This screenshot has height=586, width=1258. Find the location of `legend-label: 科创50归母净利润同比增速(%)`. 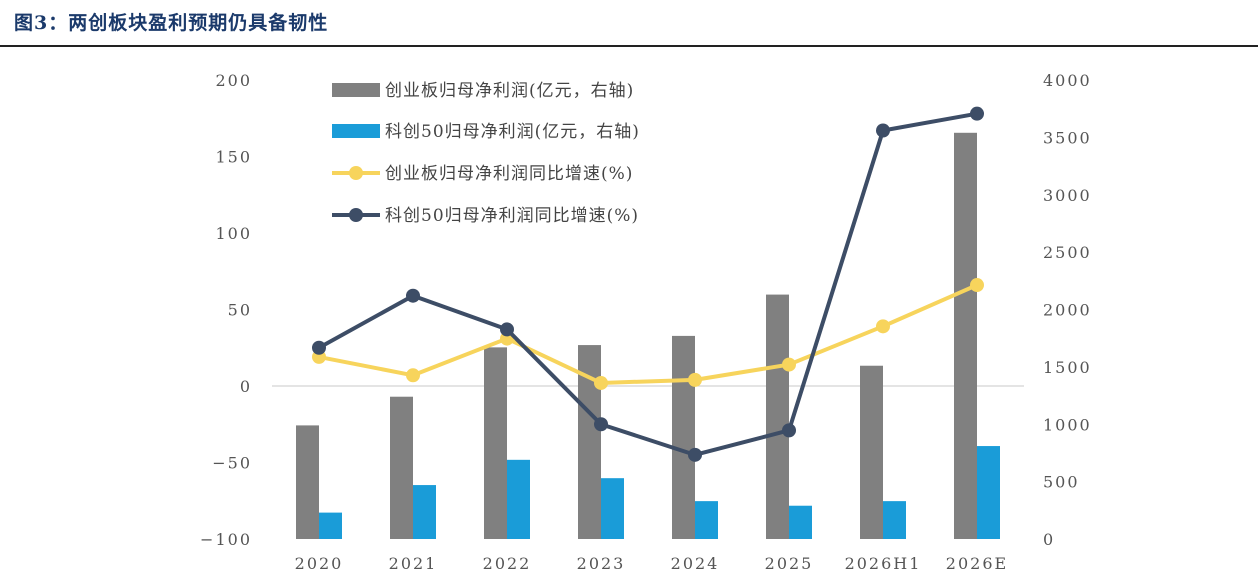

legend-label: 科创50归母净利润同比增速(%) is located at coordinates (512, 216).